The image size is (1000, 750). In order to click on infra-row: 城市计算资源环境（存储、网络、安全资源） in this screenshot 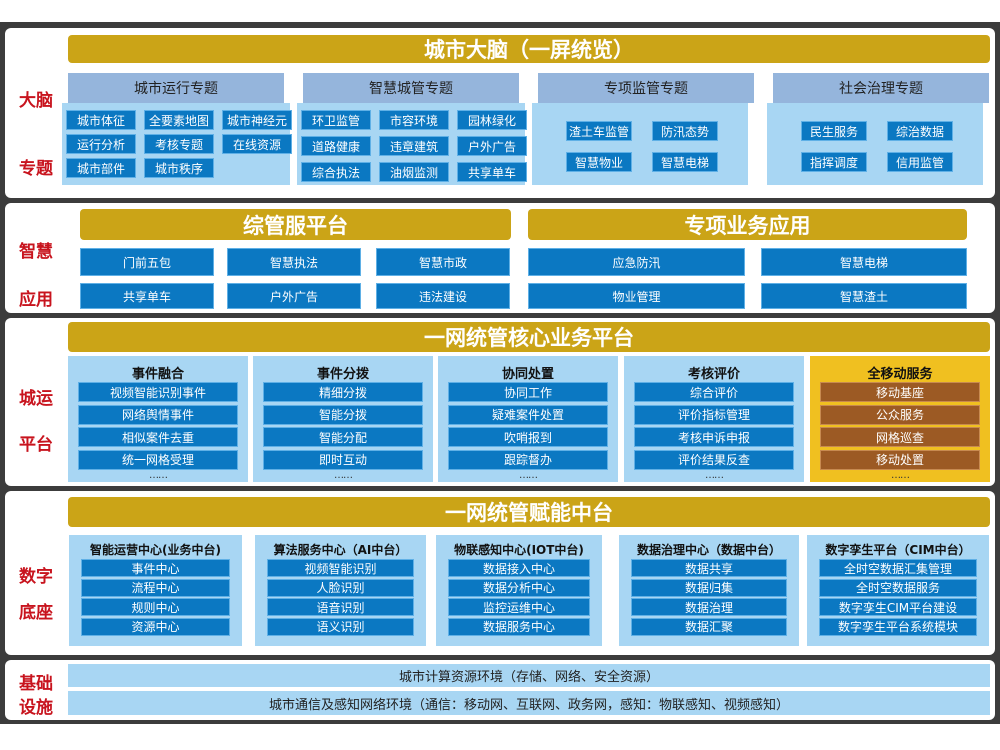, I will do `click(529, 675)`.